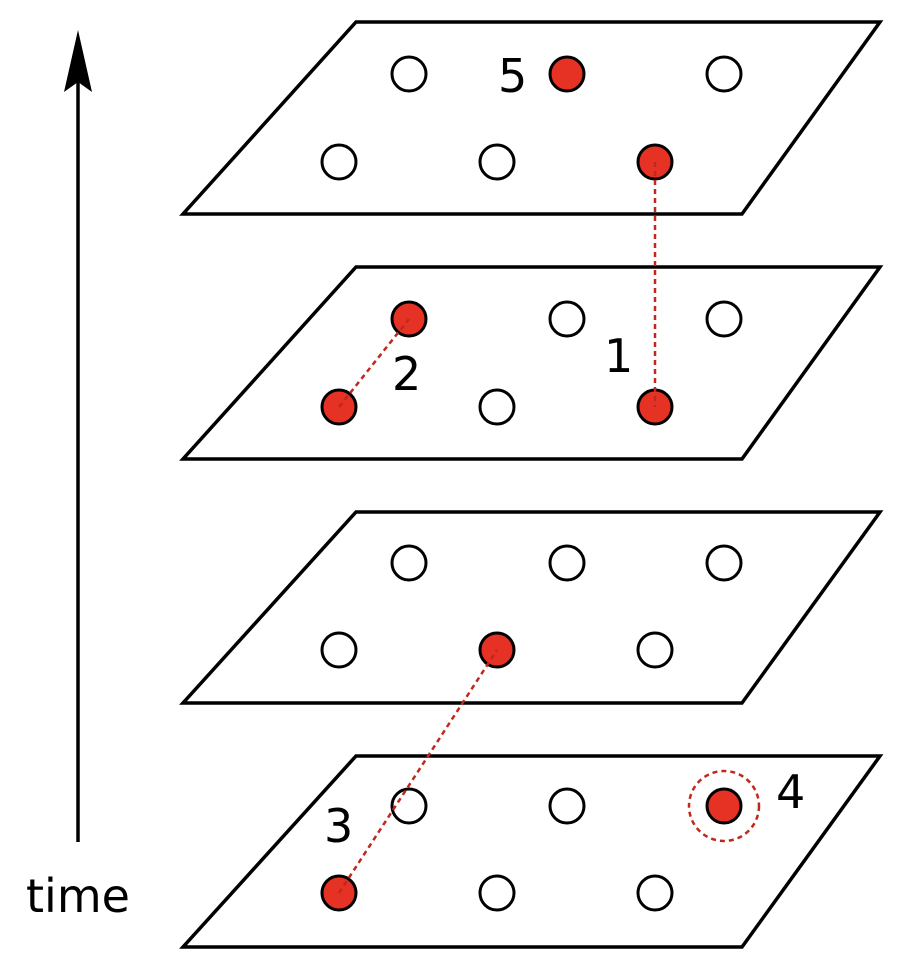 The height and width of the screenshot is (976, 911). I want to click on annotation-2: 2, so click(406, 374).